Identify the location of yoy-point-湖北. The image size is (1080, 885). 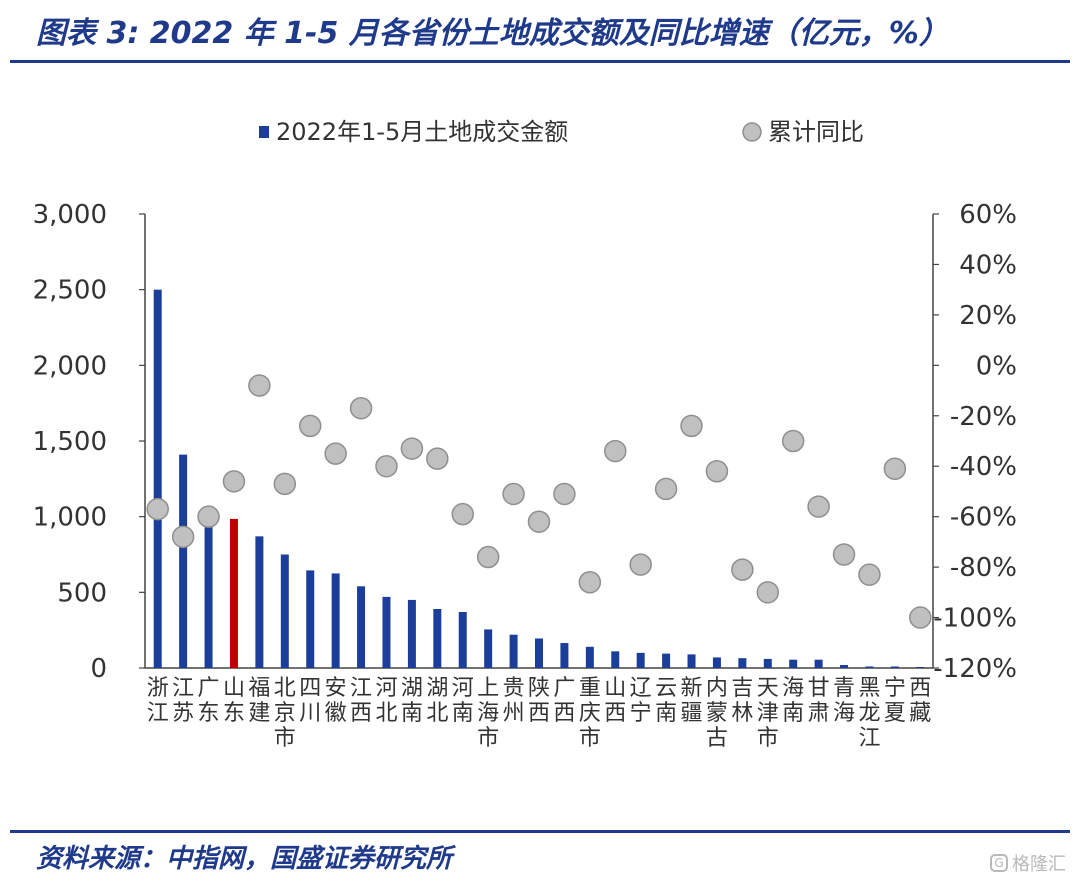
(437, 458).